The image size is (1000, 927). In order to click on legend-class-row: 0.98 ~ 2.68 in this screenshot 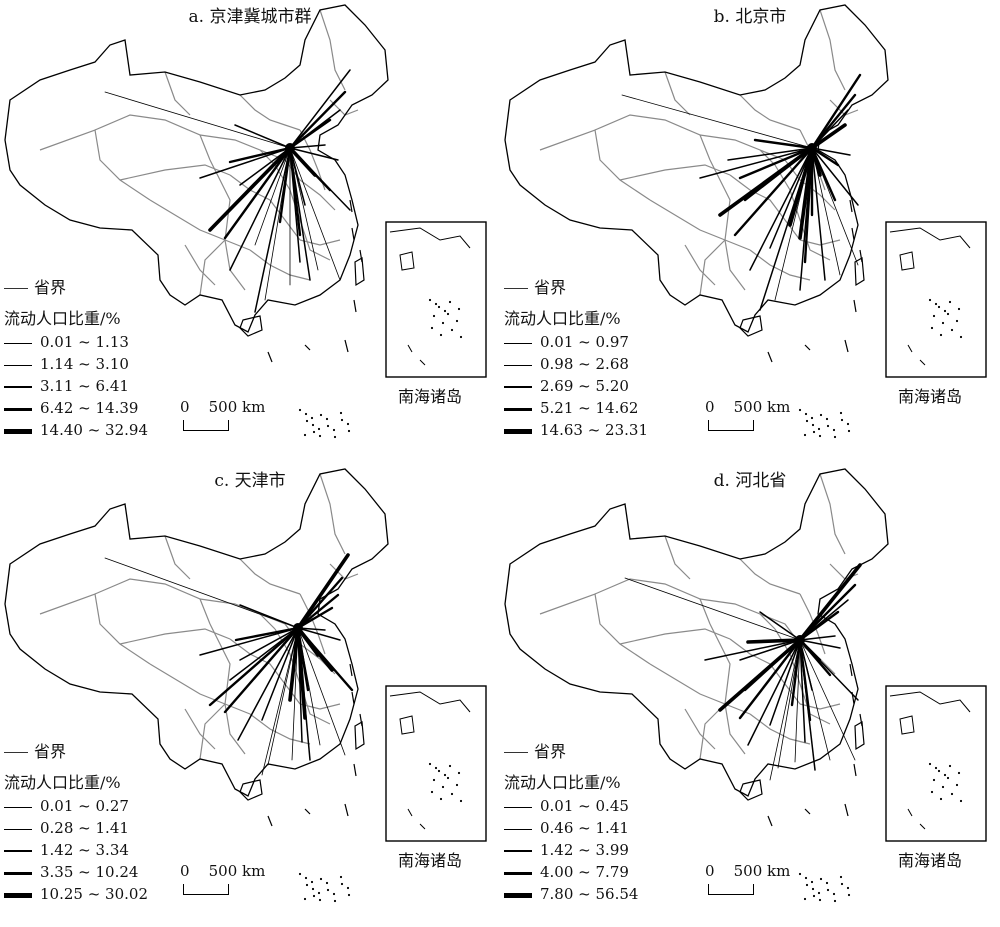, I will do `click(566, 364)`.